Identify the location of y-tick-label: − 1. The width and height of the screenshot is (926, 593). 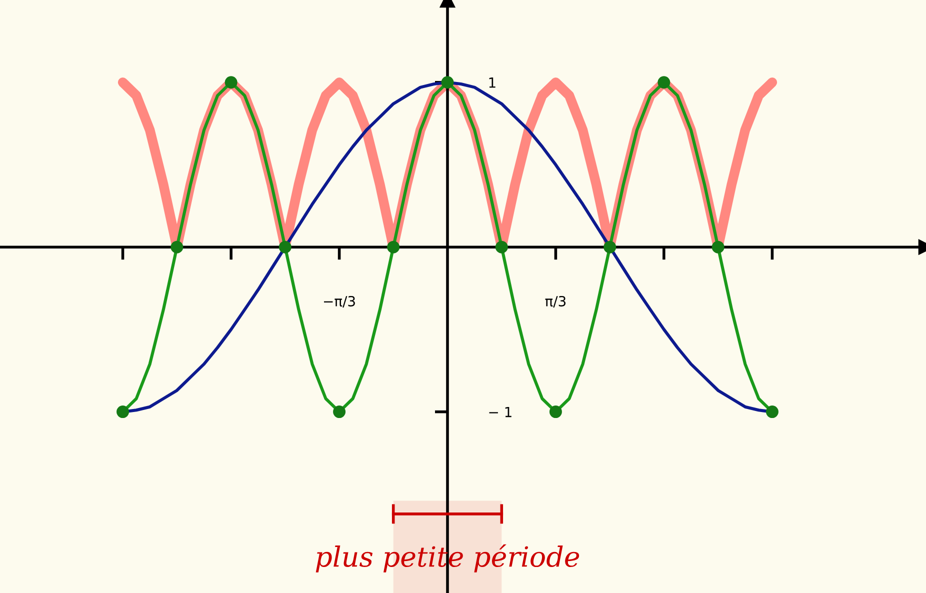
(500, 412).